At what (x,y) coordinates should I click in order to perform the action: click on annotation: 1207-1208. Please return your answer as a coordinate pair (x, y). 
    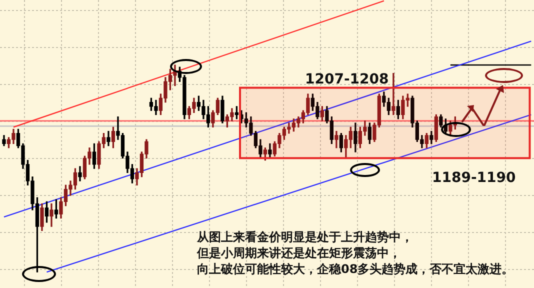
    Looking at the image, I should click on (347, 79).